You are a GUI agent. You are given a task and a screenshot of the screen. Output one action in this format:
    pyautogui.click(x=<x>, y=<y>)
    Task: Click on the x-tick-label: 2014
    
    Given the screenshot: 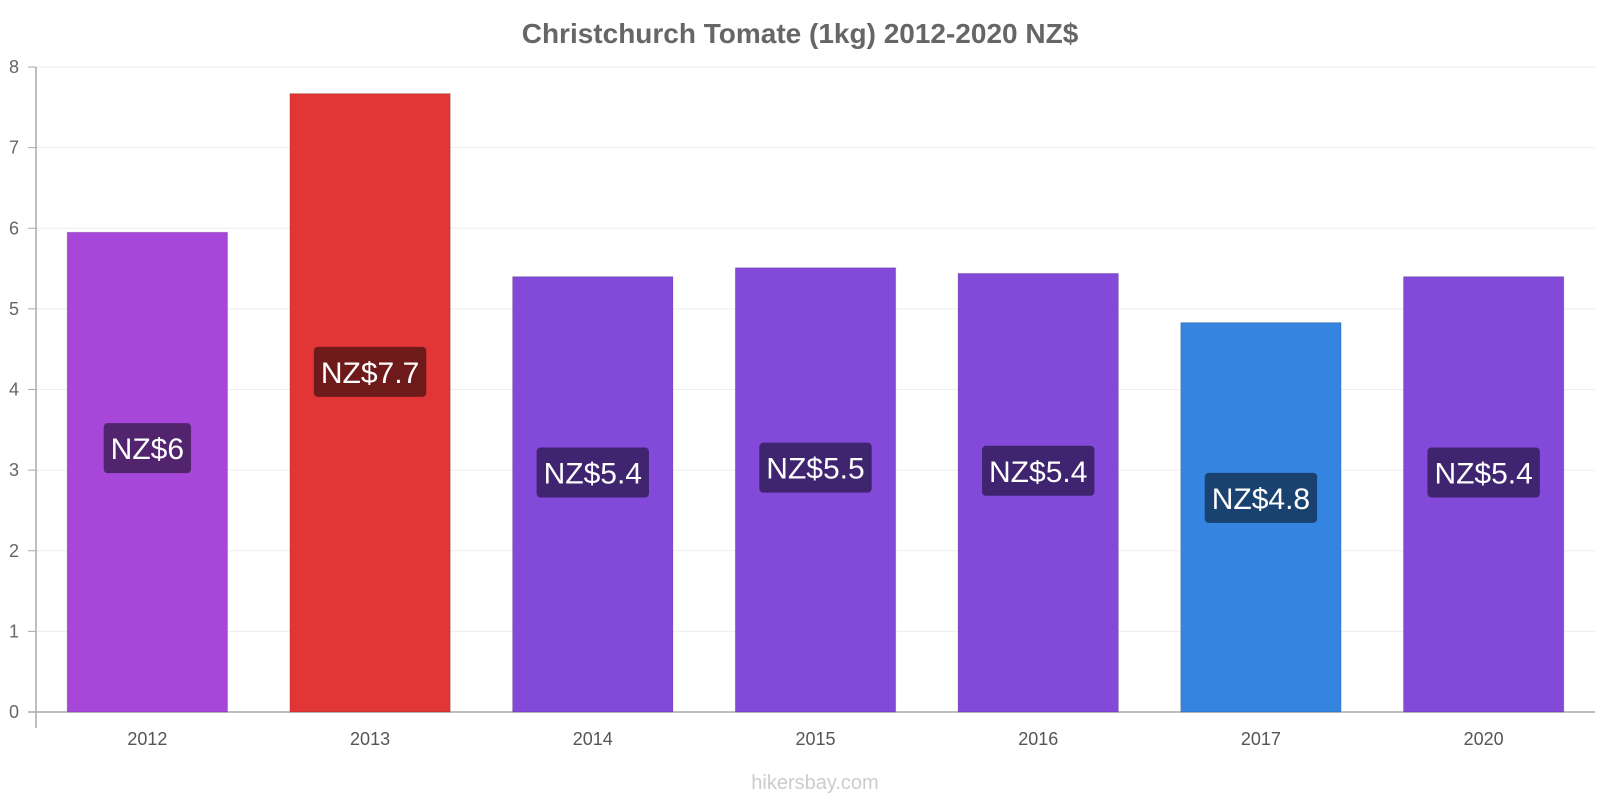 What is the action you would take?
    pyautogui.click(x=593, y=739)
    